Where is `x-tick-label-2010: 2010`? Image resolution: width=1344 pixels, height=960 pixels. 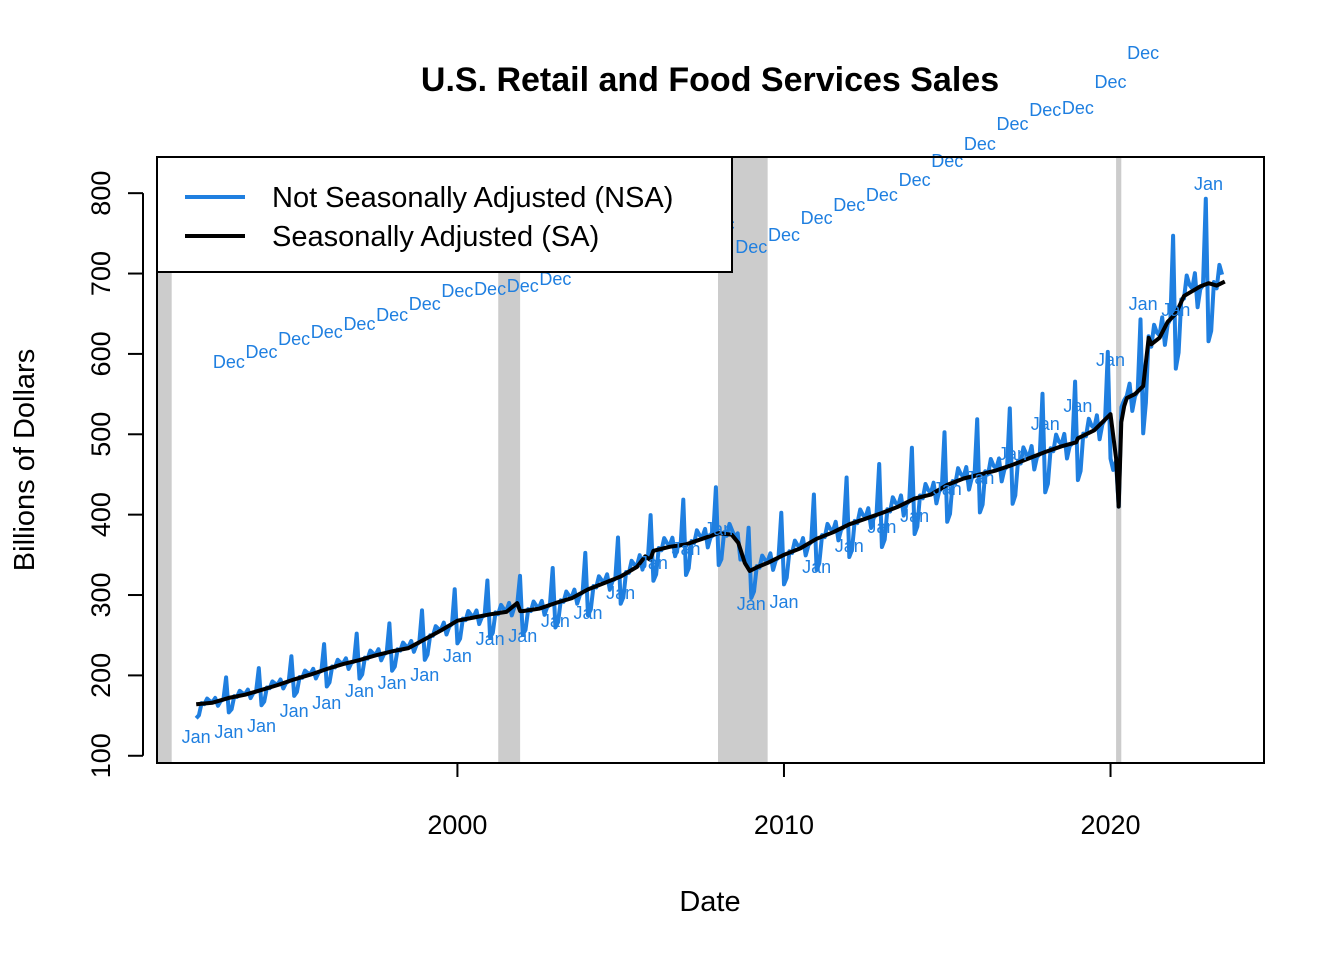 x-tick-label-2010: 2010 is located at coordinates (784, 825).